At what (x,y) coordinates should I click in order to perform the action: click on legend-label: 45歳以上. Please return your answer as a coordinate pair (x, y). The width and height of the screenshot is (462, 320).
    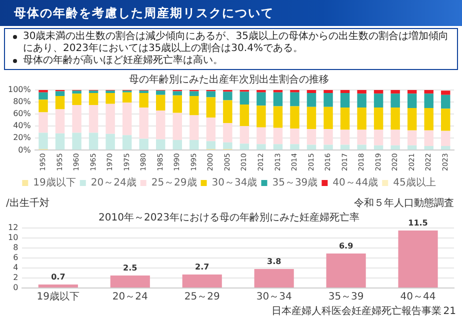
    Looking at the image, I should click on (414, 182).